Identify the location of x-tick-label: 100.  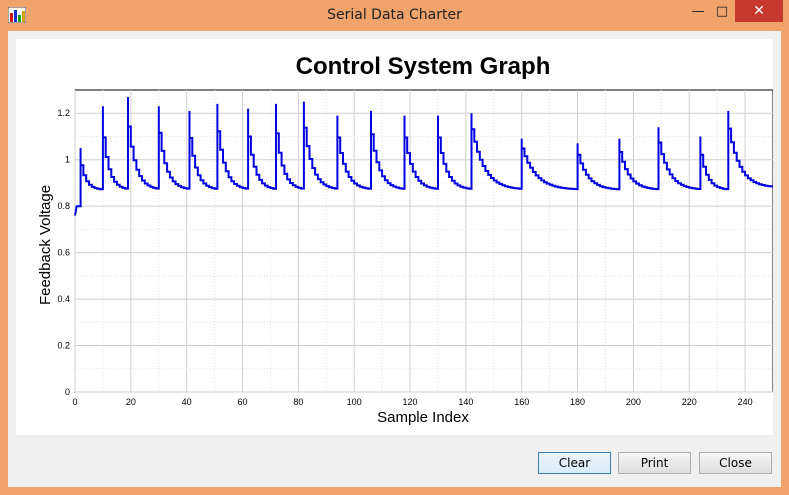
(354, 402).